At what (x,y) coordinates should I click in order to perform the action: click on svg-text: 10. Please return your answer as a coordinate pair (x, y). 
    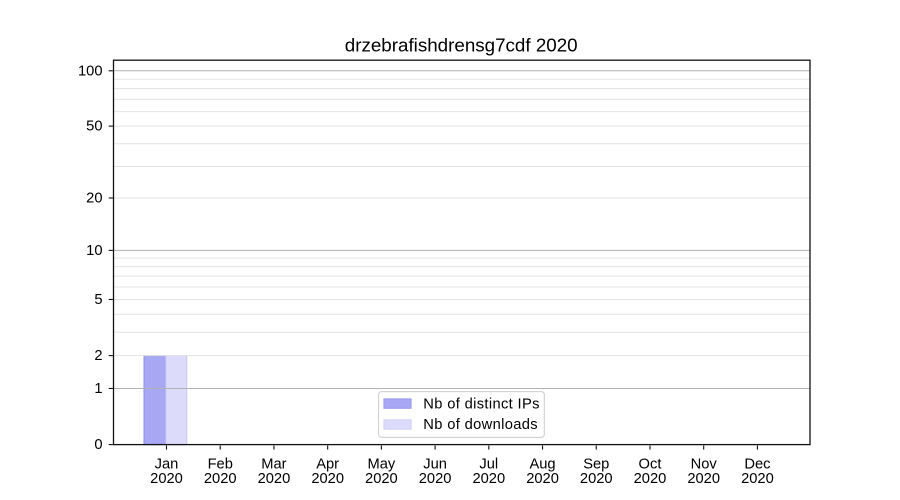
    Looking at the image, I should click on (94, 251).